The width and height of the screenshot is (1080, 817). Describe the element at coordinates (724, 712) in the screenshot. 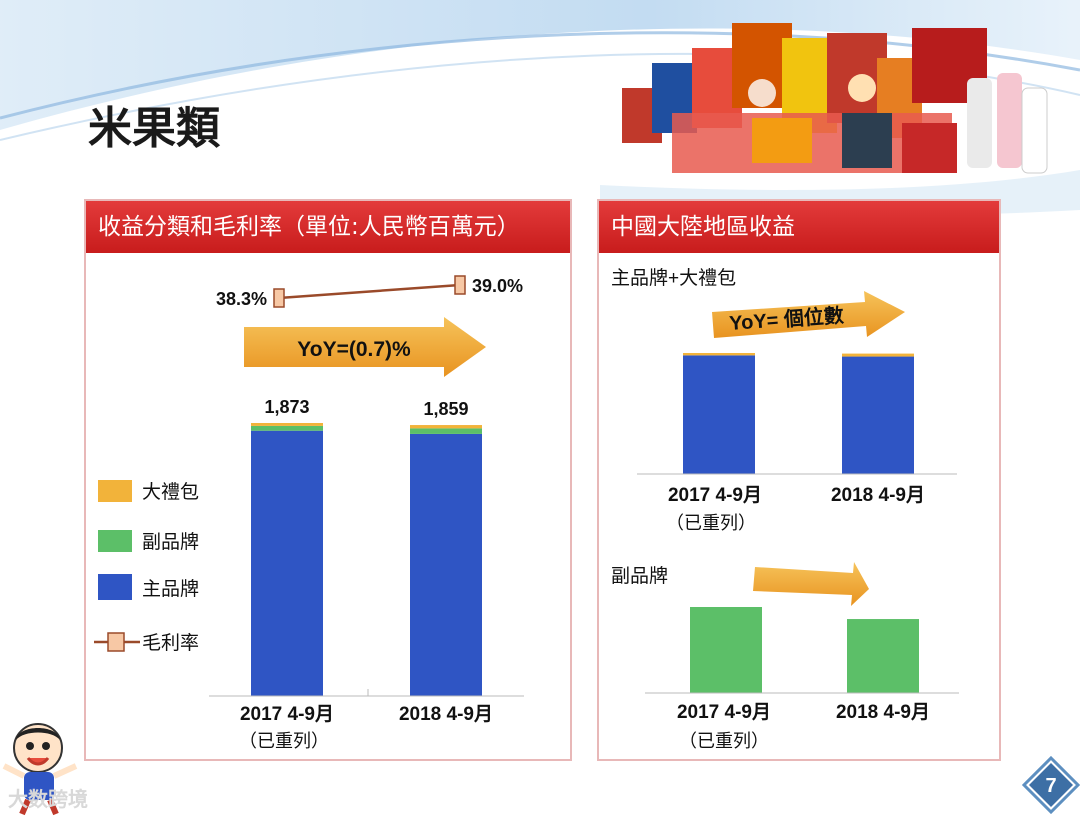

I see `bottom-category-label-0: 2017 4-9月` at that location.